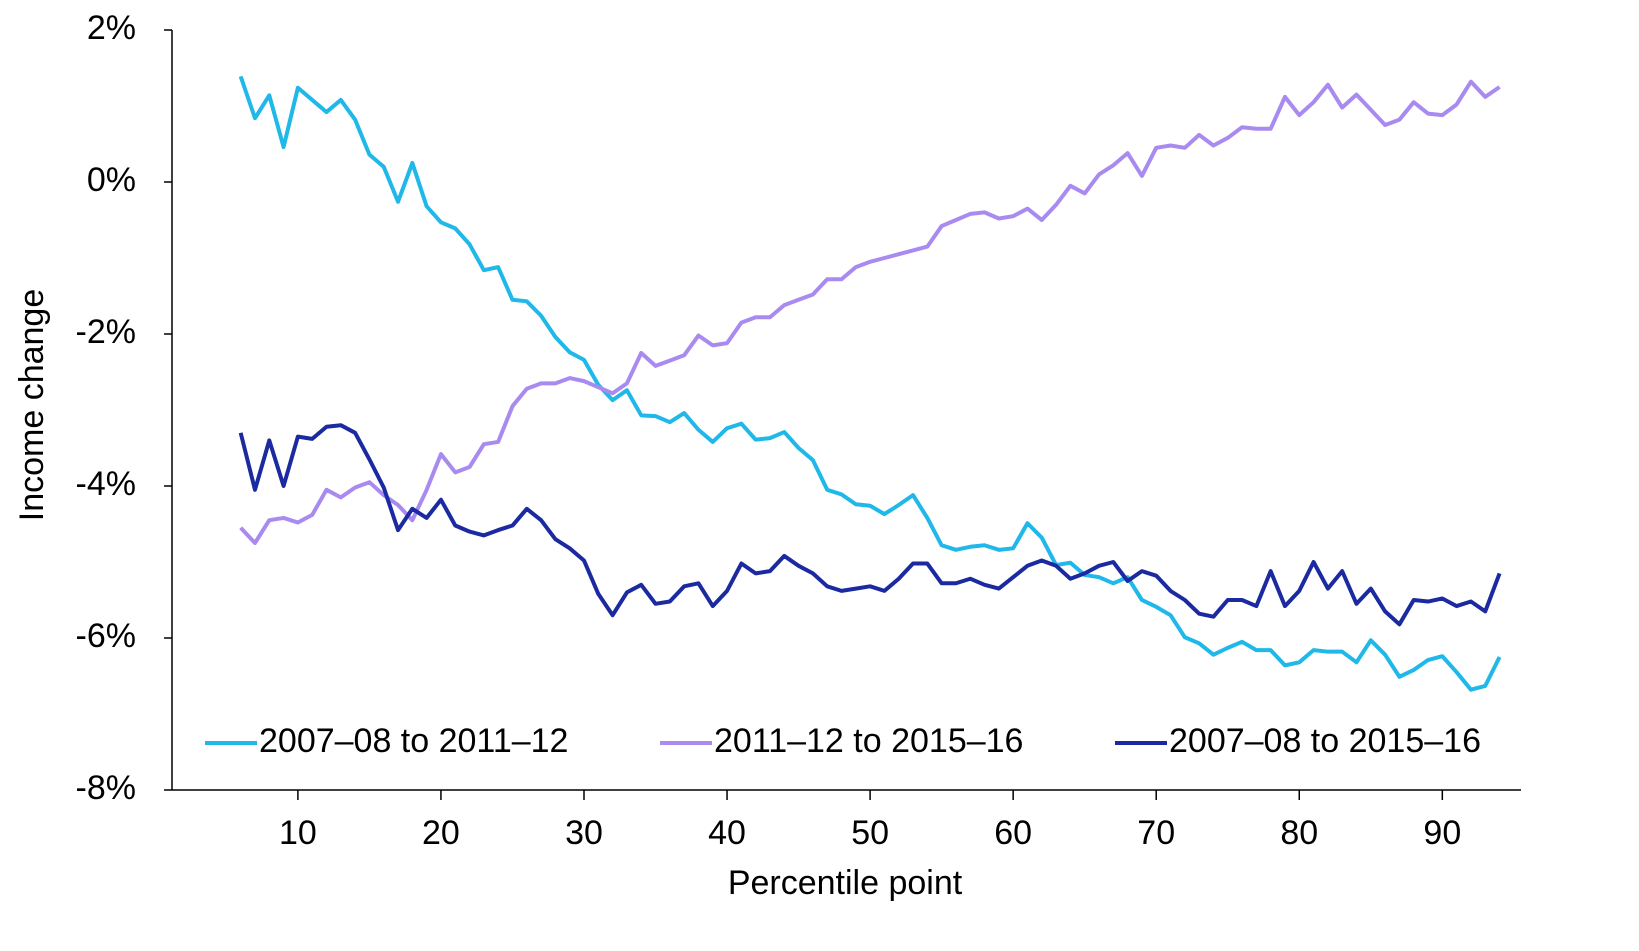  What do you see at coordinates (111, 180) in the screenshot?
I see `y-tick-label: 0%` at bounding box center [111, 180].